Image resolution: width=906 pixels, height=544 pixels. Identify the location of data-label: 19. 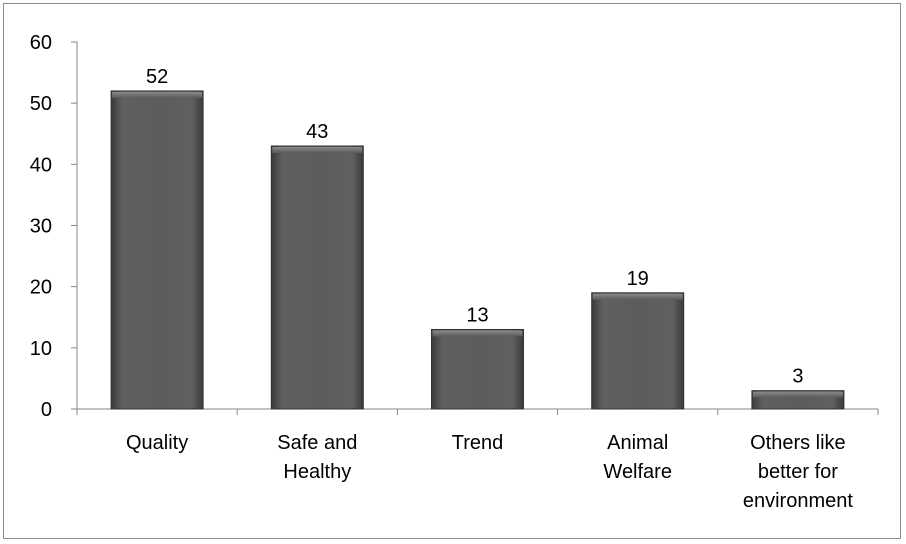
(638, 279).